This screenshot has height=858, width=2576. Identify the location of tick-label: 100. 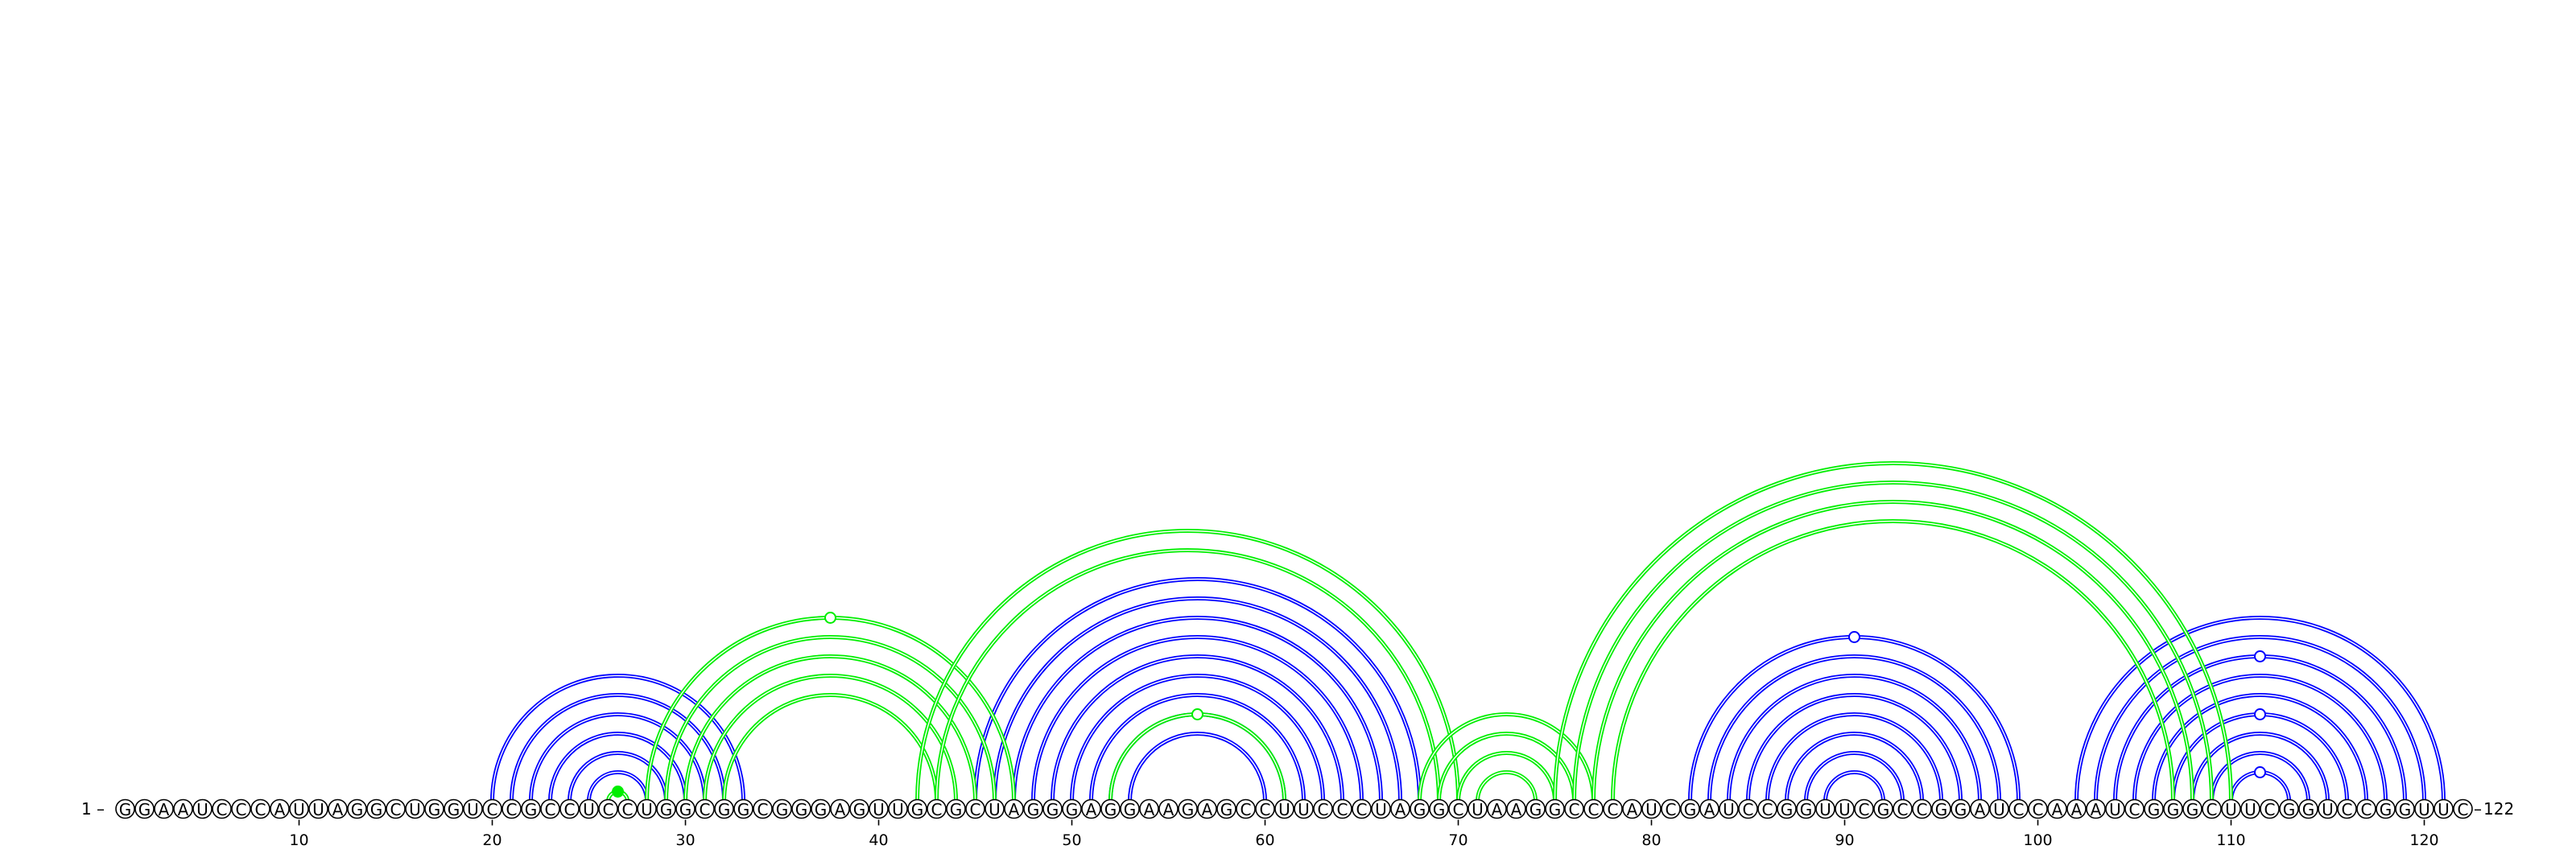
(2037, 840).